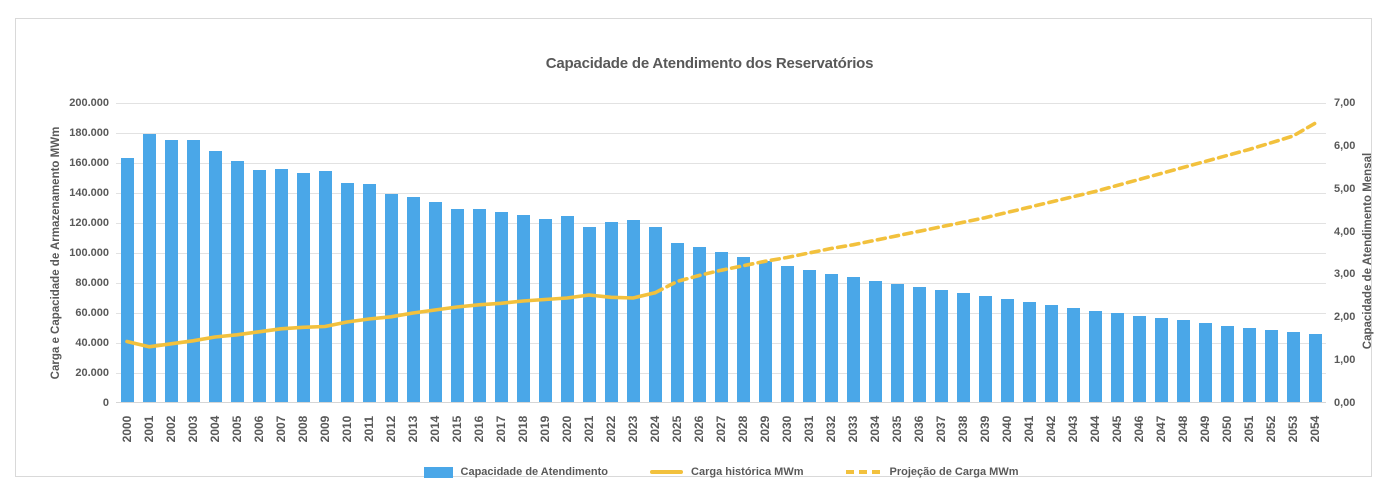 This screenshot has height=495, width=1387. Describe the element at coordinates (523, 308) in the screenshot. I see `bar-2018` at that location.